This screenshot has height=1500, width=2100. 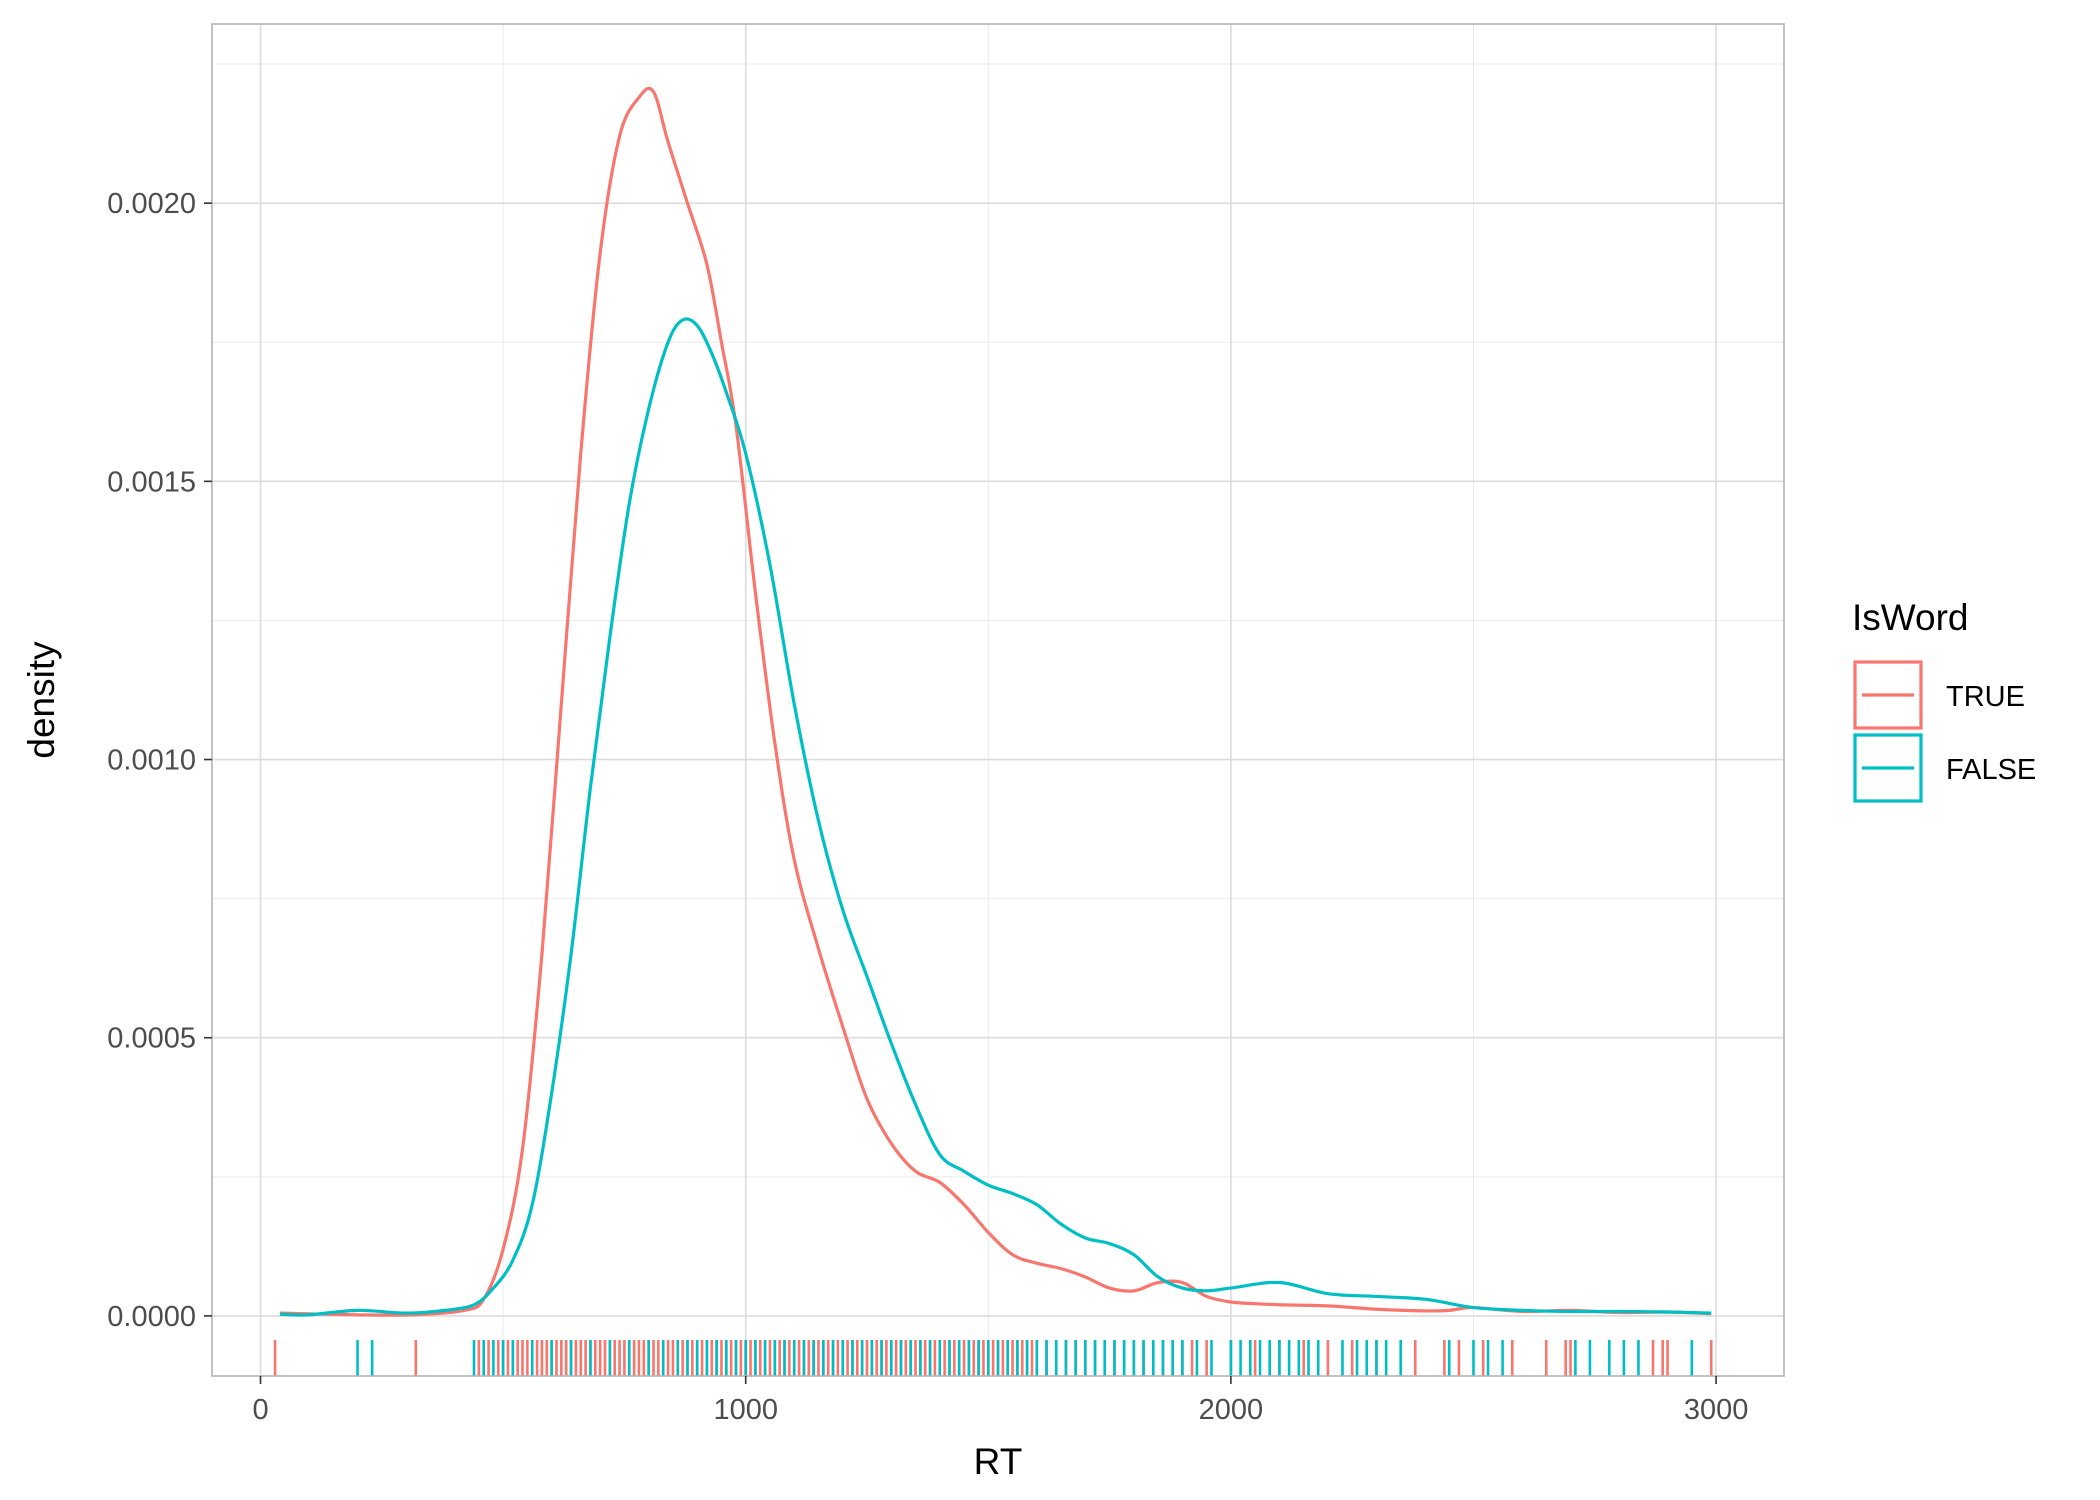 I want to click on y-axis: 0.0000 0.0005 0.0010 0.0015 0.0020, so click(x=159, y=760).